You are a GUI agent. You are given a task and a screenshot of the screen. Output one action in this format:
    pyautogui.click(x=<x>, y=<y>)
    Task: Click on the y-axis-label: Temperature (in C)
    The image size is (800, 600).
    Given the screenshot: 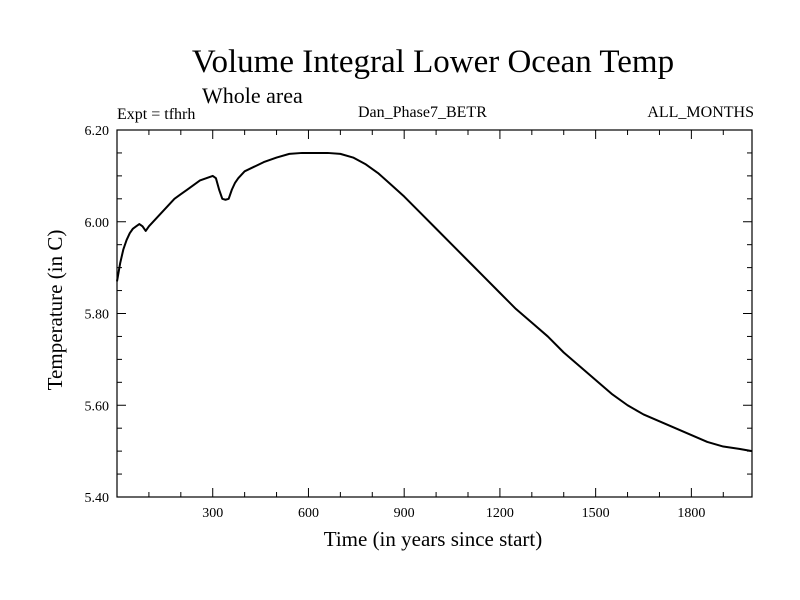 What is the action you would take?
    pyautogui.click(x=55, y=310)
    